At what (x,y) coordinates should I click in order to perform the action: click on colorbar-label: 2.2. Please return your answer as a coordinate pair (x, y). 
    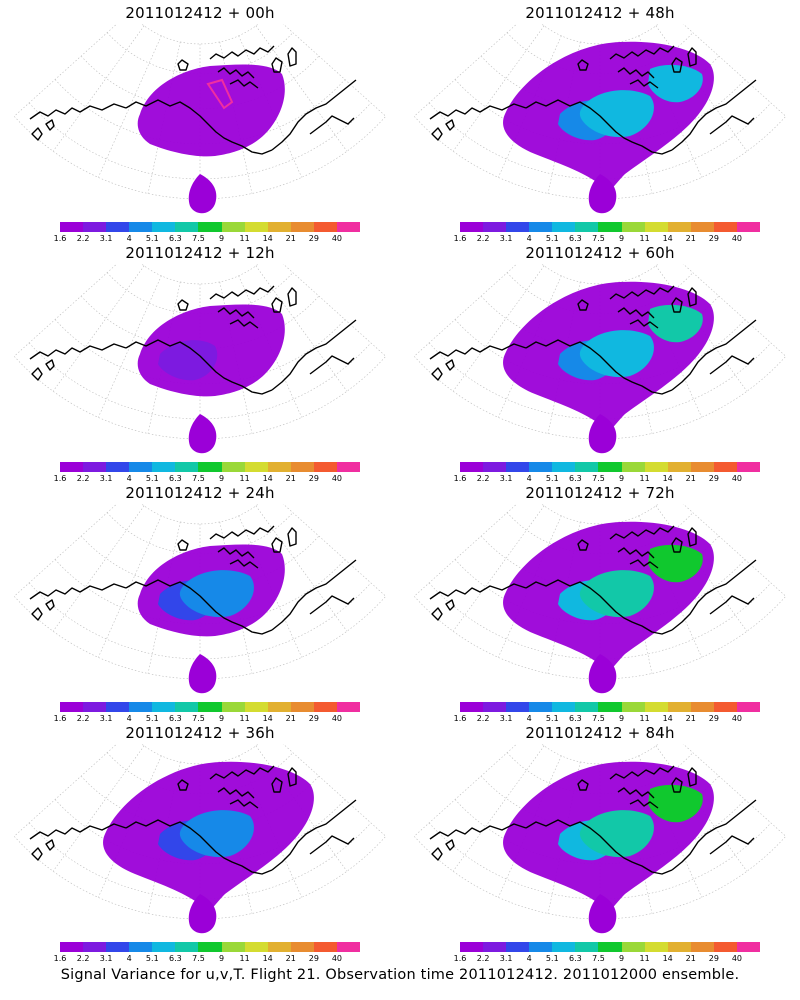
    Looking at the image, I should click on (483, 958).